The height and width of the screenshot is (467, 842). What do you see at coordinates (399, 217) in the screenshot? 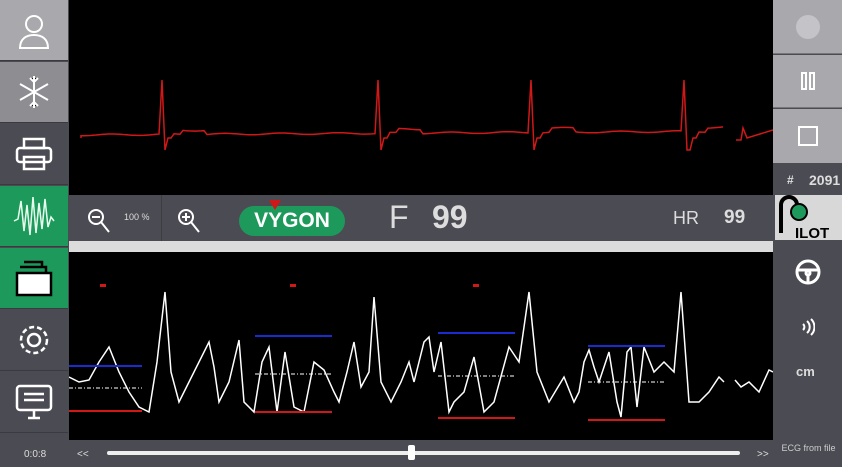
I see `mode-label: F` at bounding box center [399, 217].